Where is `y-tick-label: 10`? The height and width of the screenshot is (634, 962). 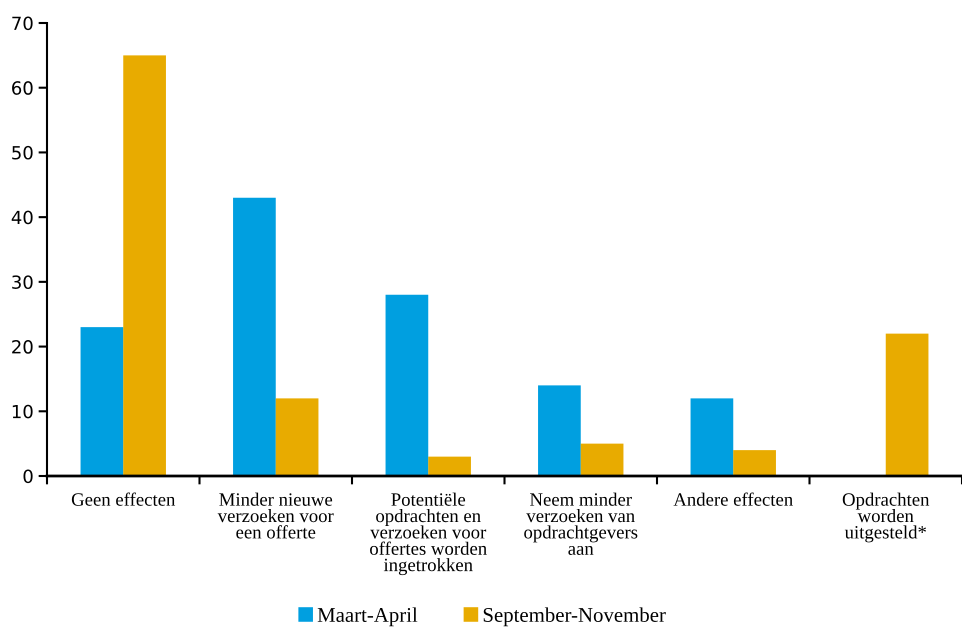
y-tick-label: 10 is located at coordinates (22, 411).